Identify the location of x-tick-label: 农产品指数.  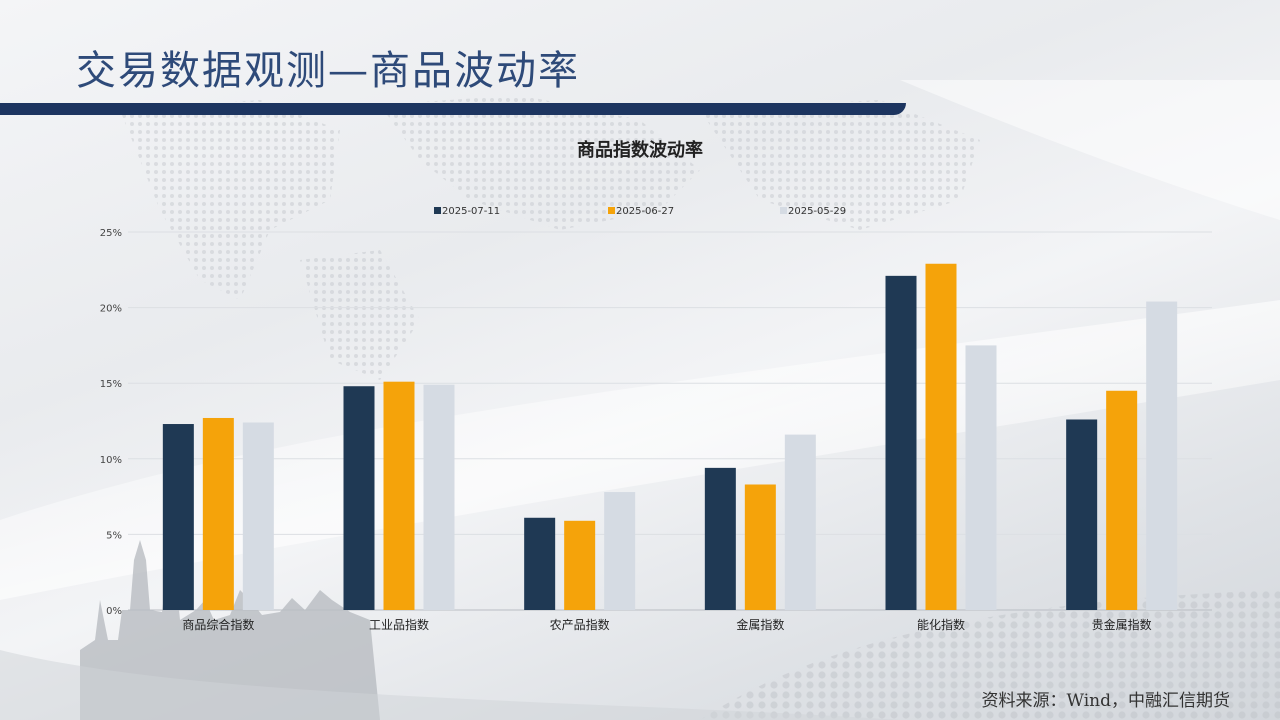
(580, 624).